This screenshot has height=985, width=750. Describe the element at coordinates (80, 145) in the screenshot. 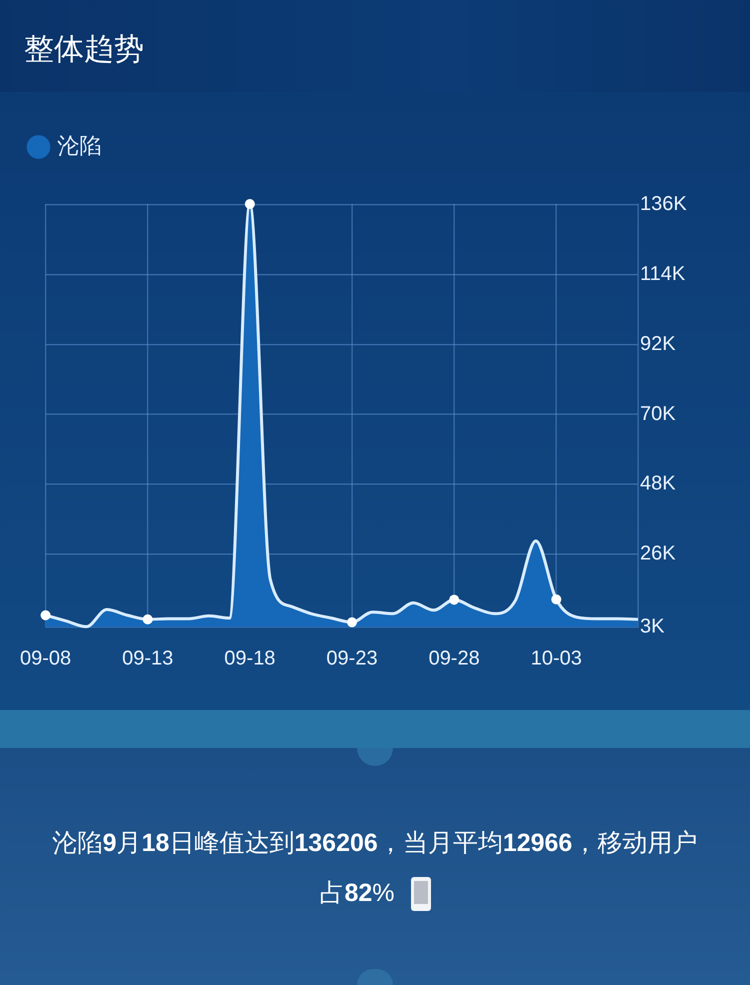

I see `legend-label: 沦陷` at that location.